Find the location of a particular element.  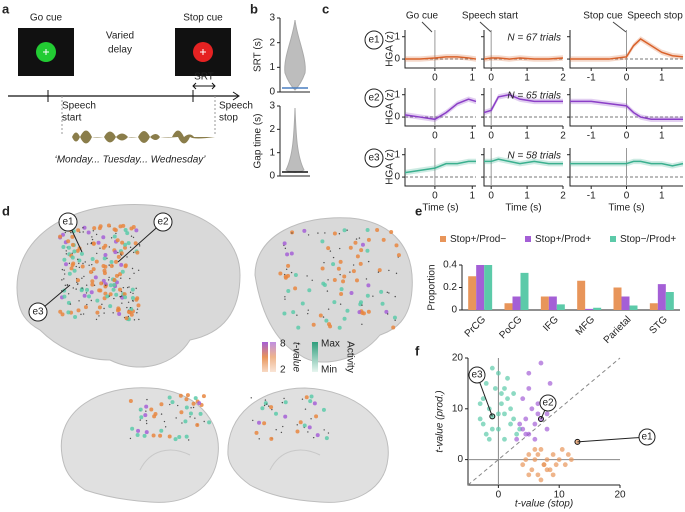

srt-label: SRT is located at coordinates (204, 77).